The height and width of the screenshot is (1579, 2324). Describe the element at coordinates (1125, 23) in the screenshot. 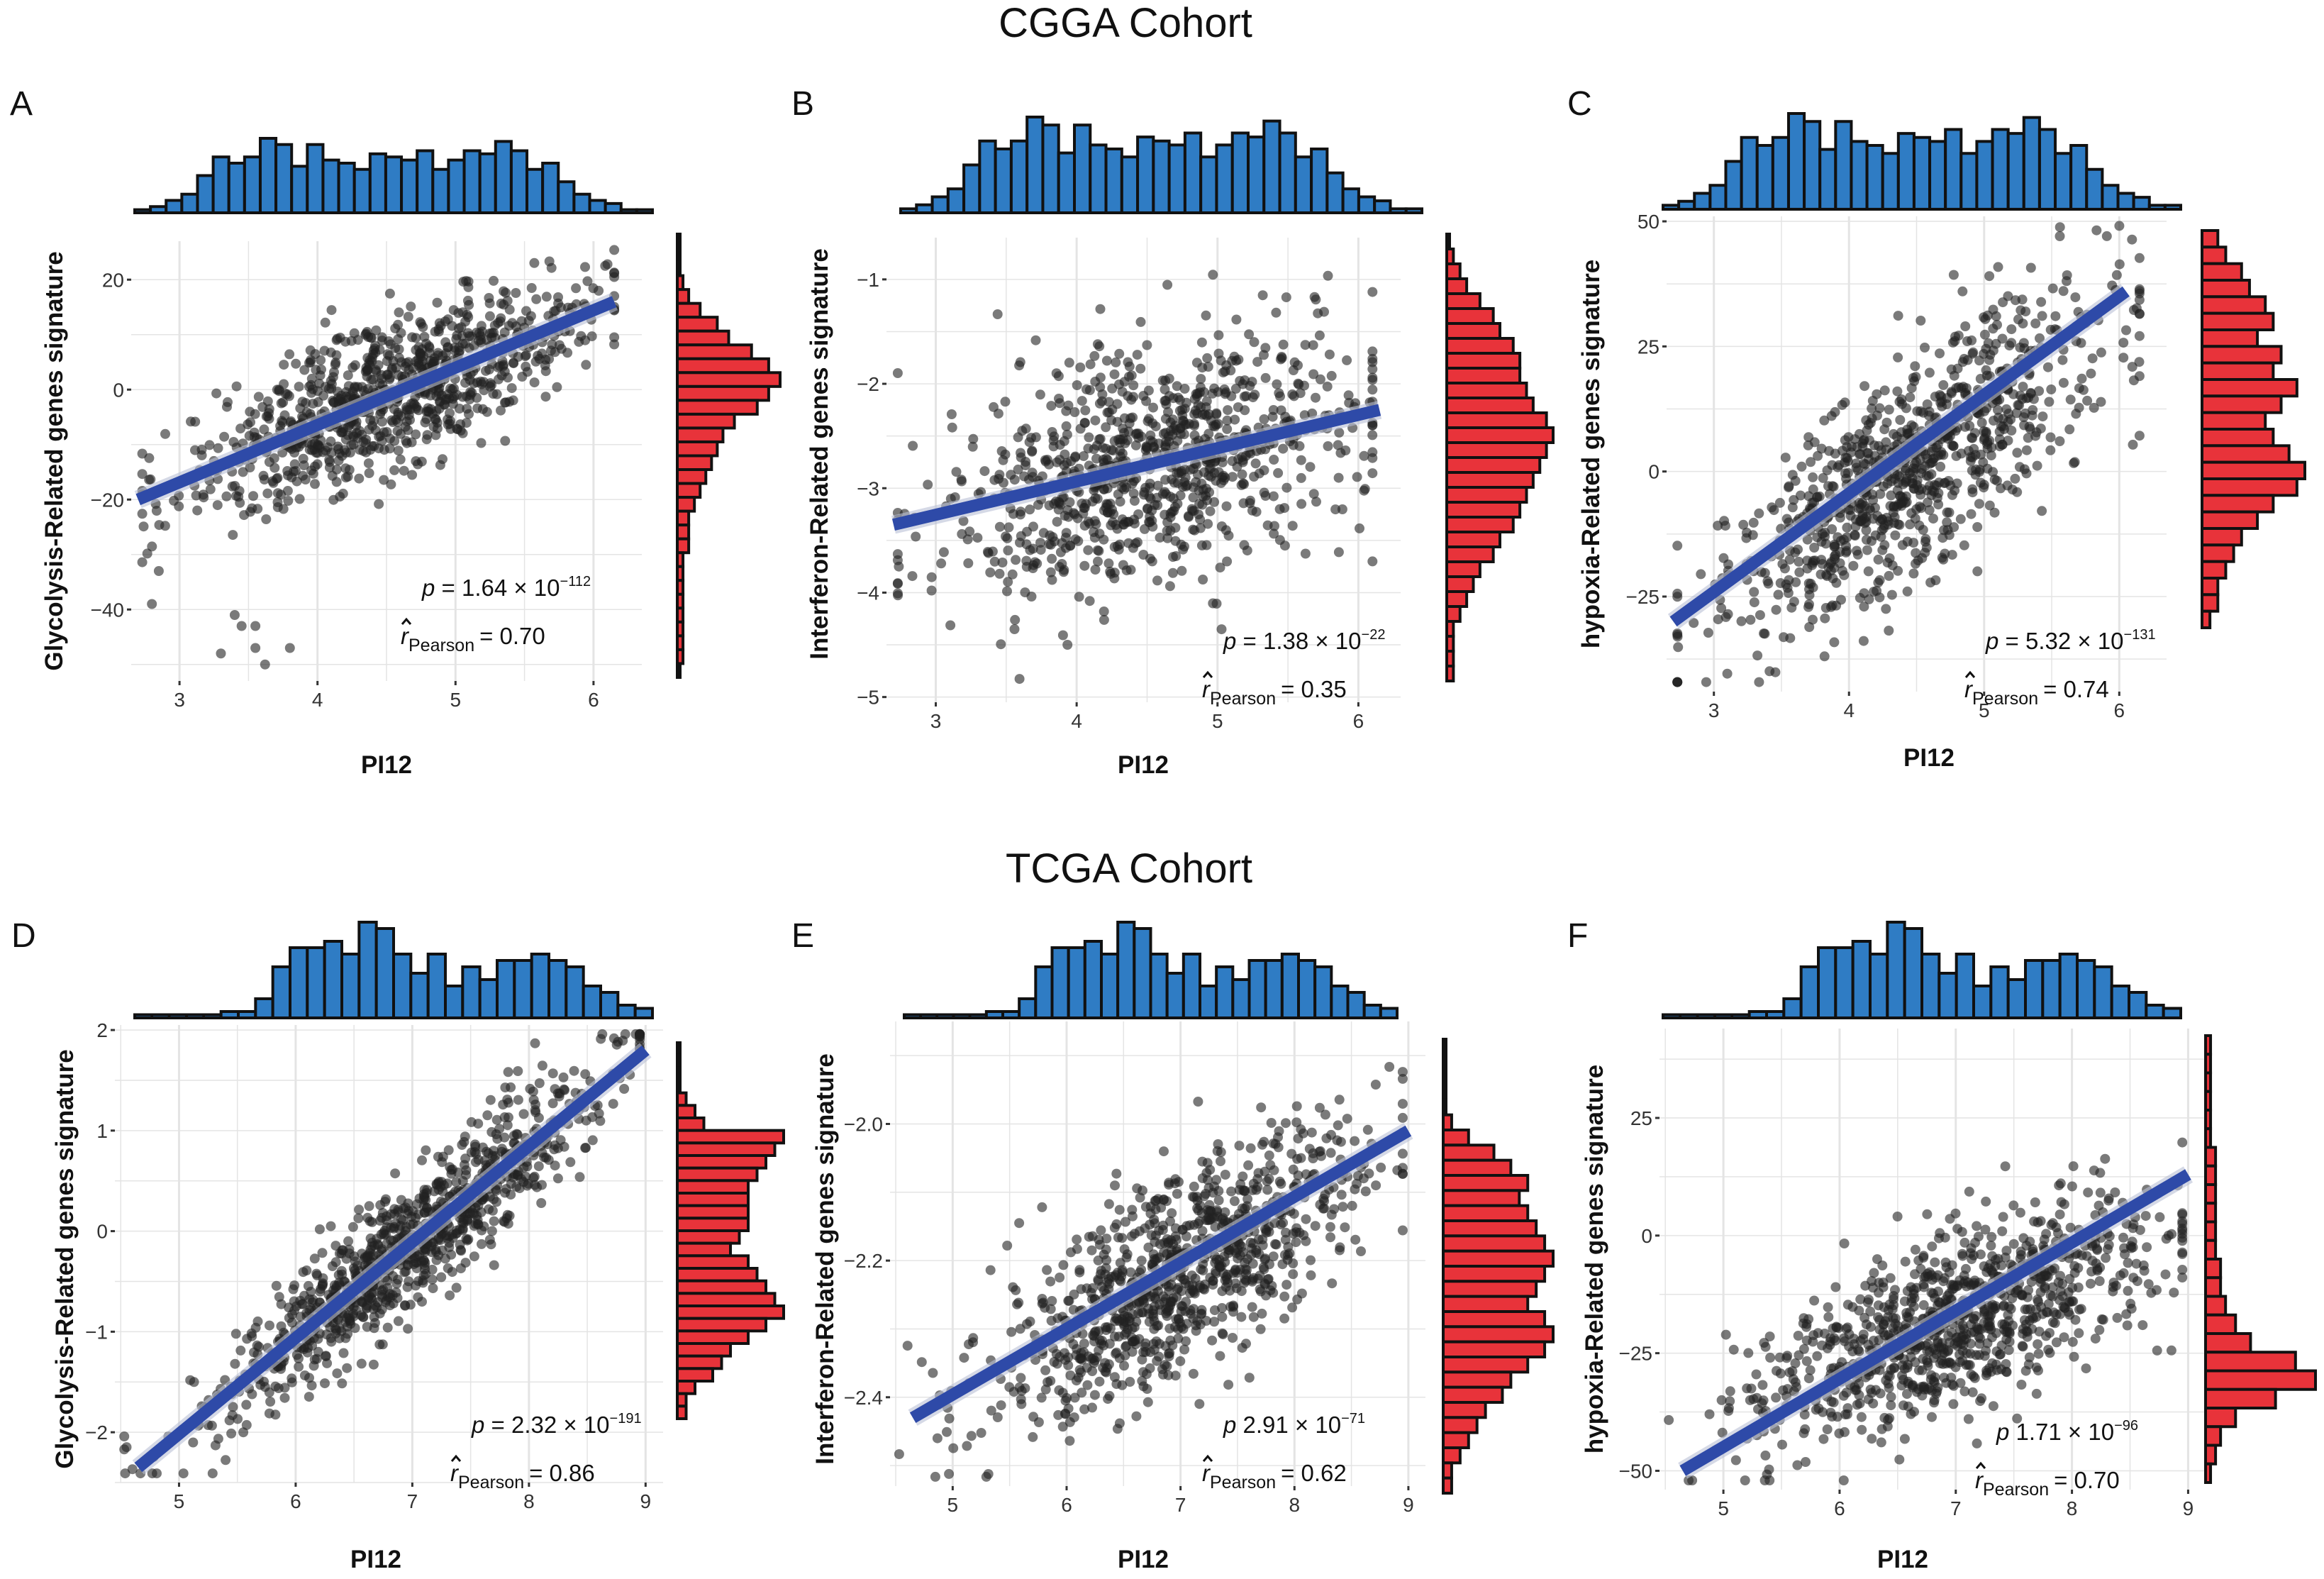

I see `cohort-title-cgga: CGGA Cohort` at that location.